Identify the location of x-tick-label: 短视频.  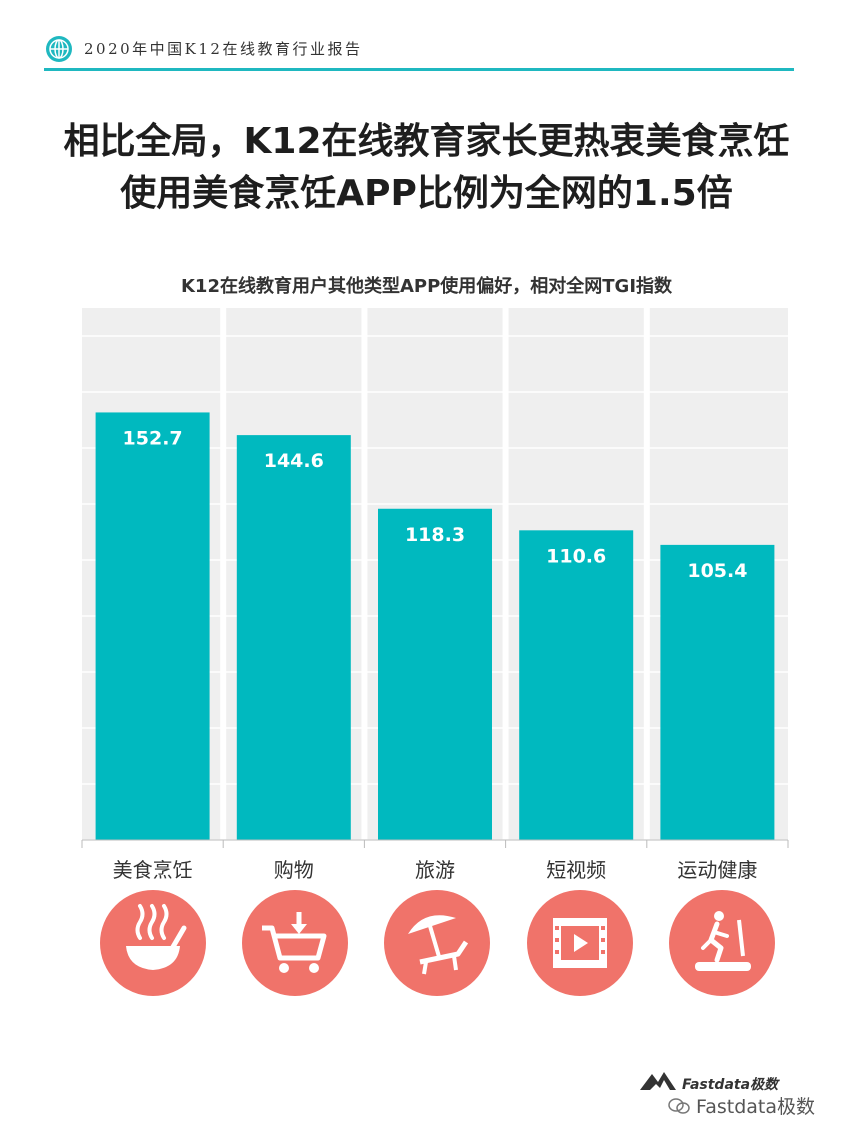
(576, 870).